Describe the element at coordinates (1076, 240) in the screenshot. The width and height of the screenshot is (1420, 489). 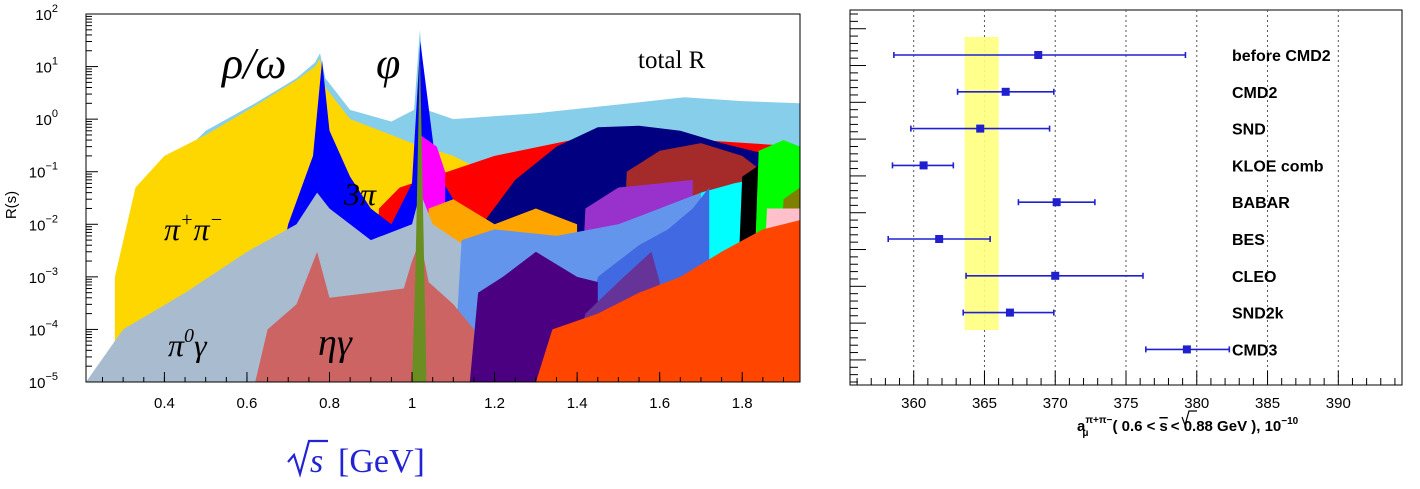
I see `measurement-bes: BES` at that location.